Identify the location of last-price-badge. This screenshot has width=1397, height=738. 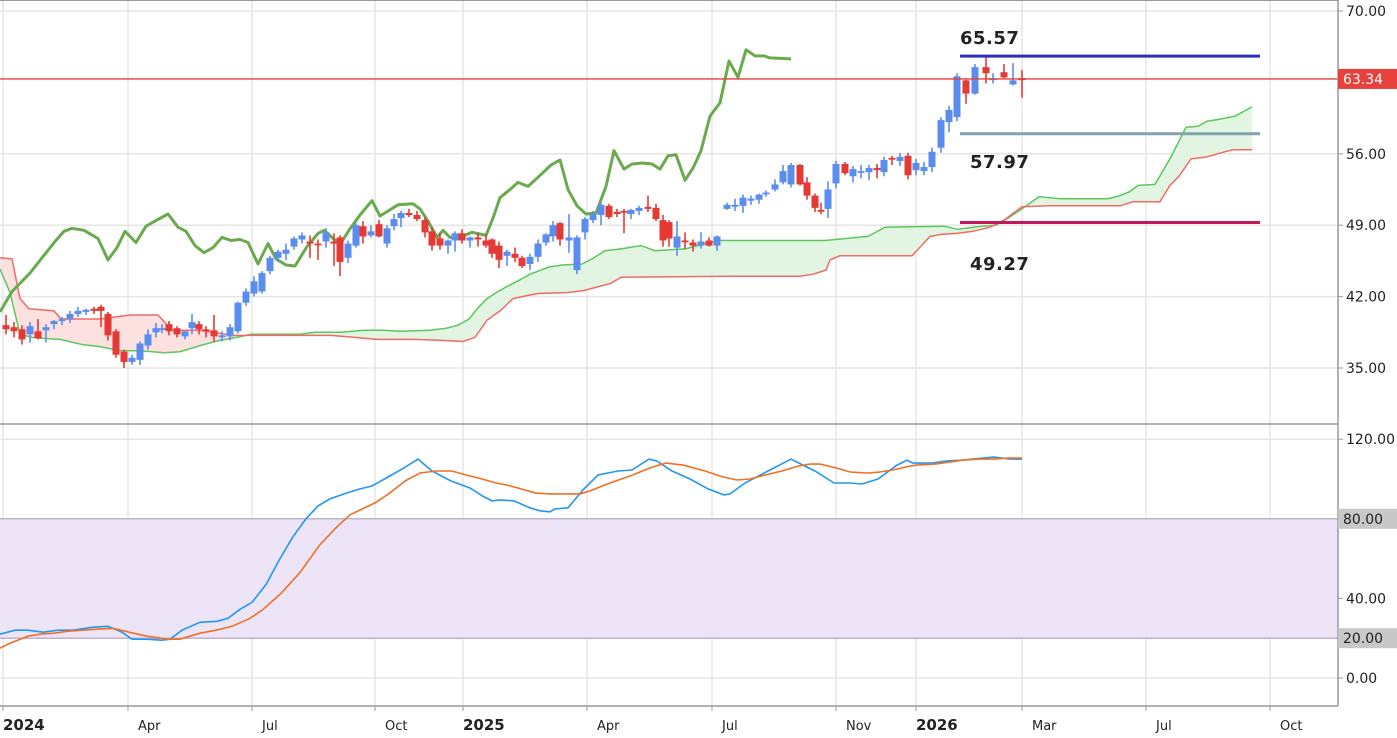
(1367, 78).